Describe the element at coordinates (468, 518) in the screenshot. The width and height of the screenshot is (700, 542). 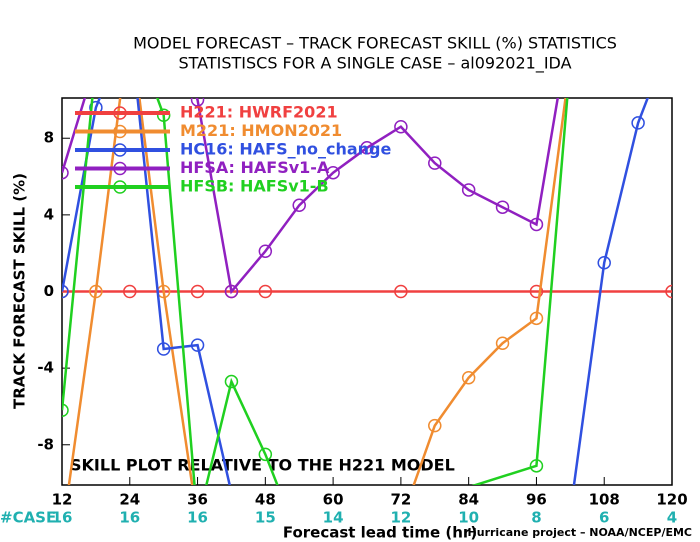
I see `case-count: 10` at that location.